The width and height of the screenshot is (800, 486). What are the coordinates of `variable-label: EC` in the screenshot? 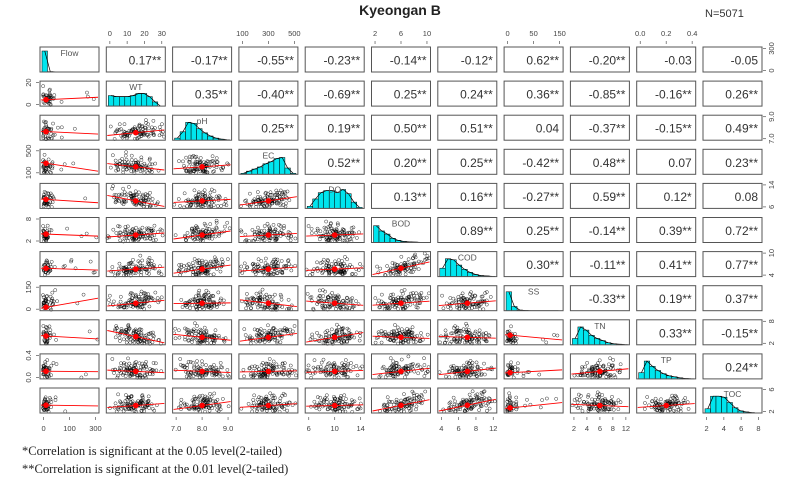 It's located at (268, 155).